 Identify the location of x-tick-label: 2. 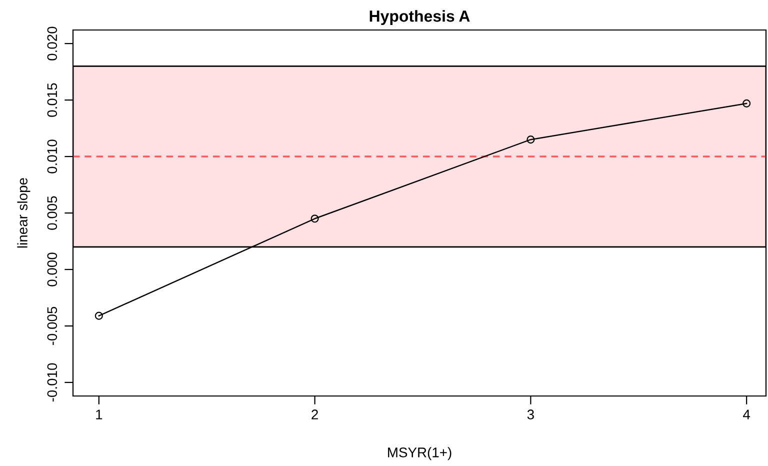
(315, 415).